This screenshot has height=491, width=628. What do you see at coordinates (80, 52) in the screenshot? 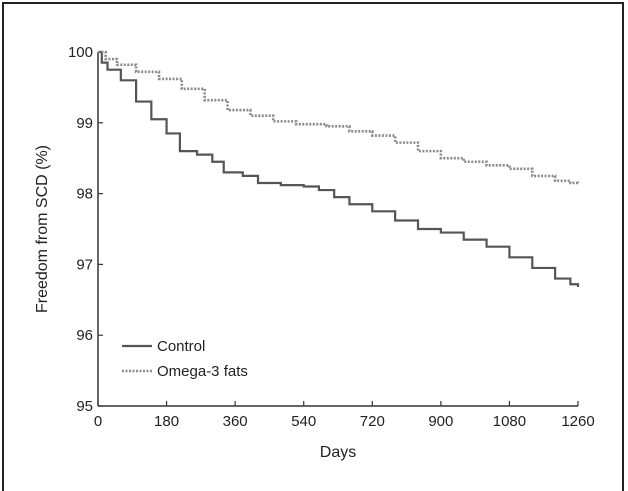
I see `y-tick-label: 100` at bounding box center [80, 52].